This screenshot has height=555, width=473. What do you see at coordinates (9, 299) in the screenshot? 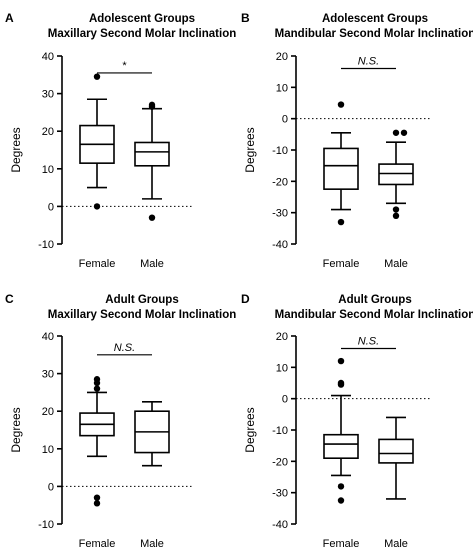
I see `panel-letter: C` at bounding box center [9, 299].